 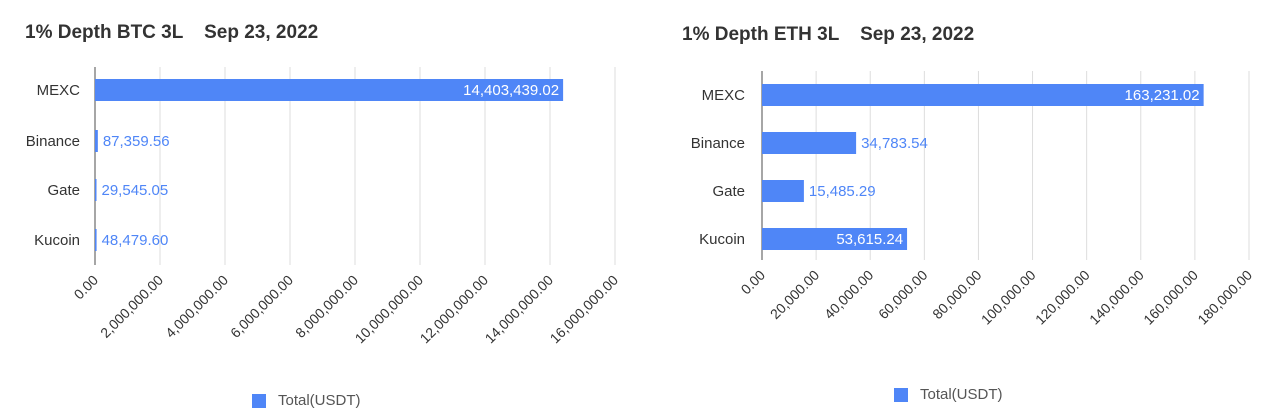 I want to click on x-tick-label: 120,000.00, so click(x=1062, y=297).